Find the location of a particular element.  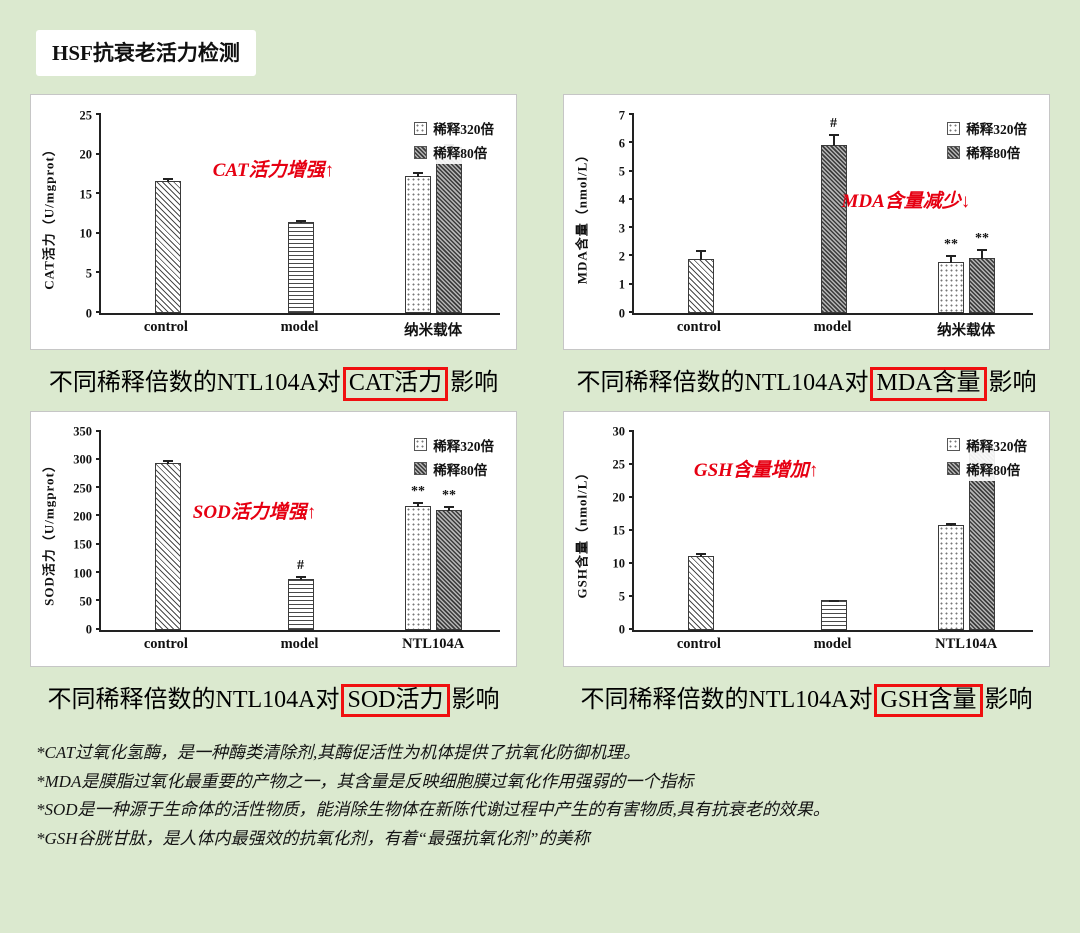

y-axis-label-text: CAT活力（U/mgprot） is located at coordinates (49, 216).